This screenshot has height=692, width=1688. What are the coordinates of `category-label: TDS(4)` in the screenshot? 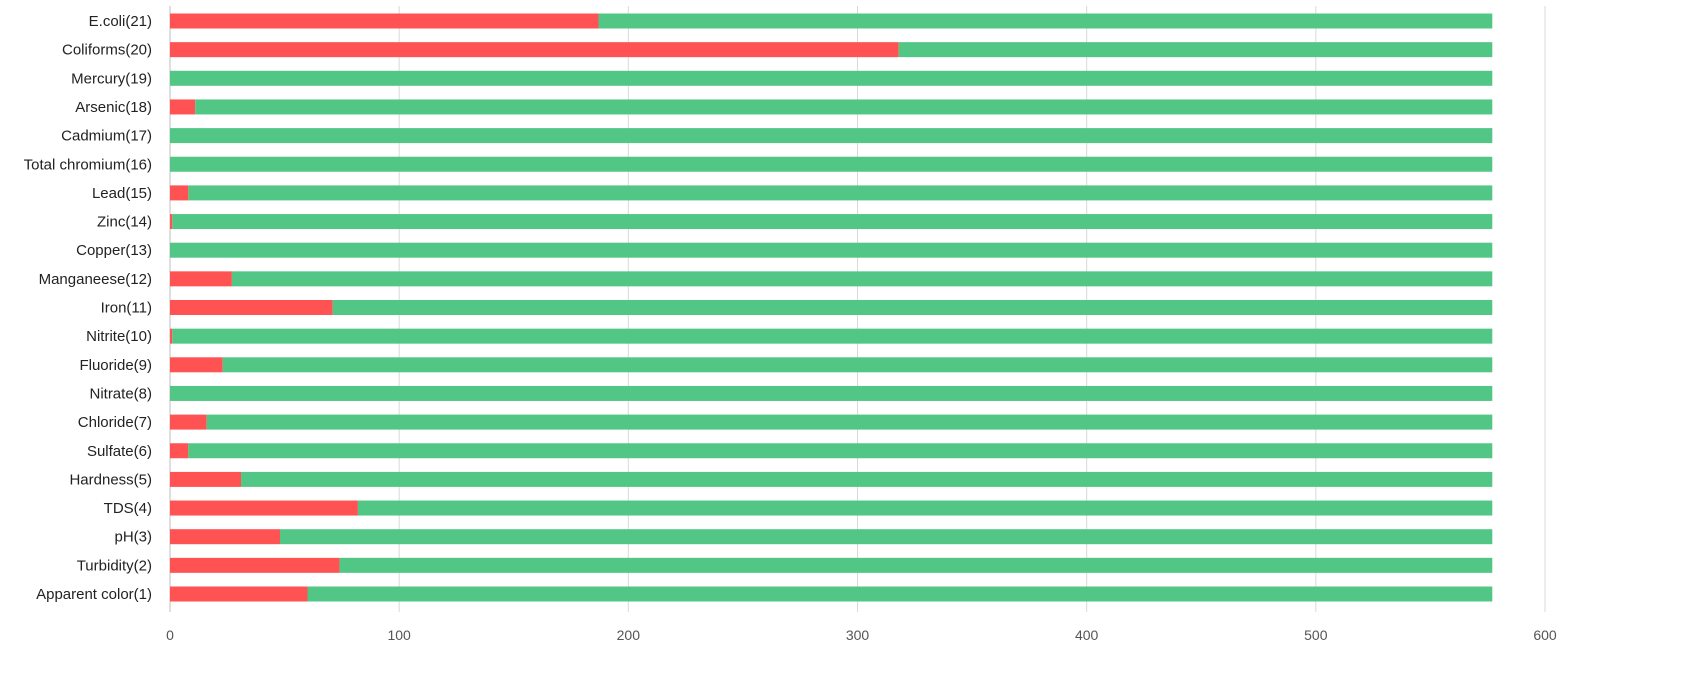 It's located at (128, 508).